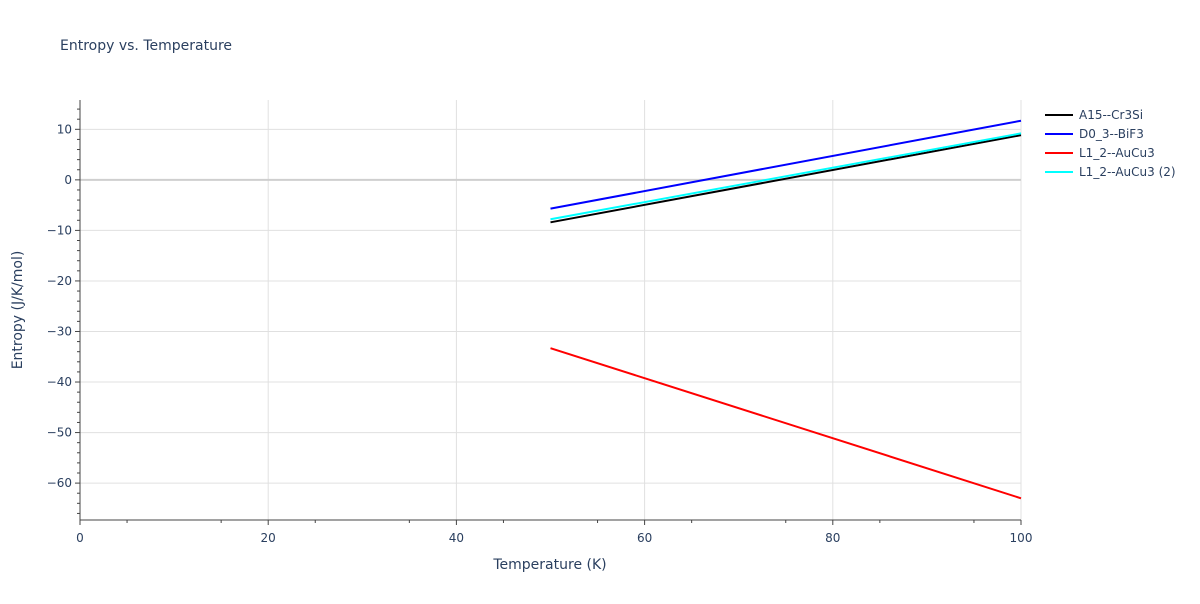  Describe the element at coordinates (80, 538) in the screenshot. I see `x-tick-label: 0` at that location.